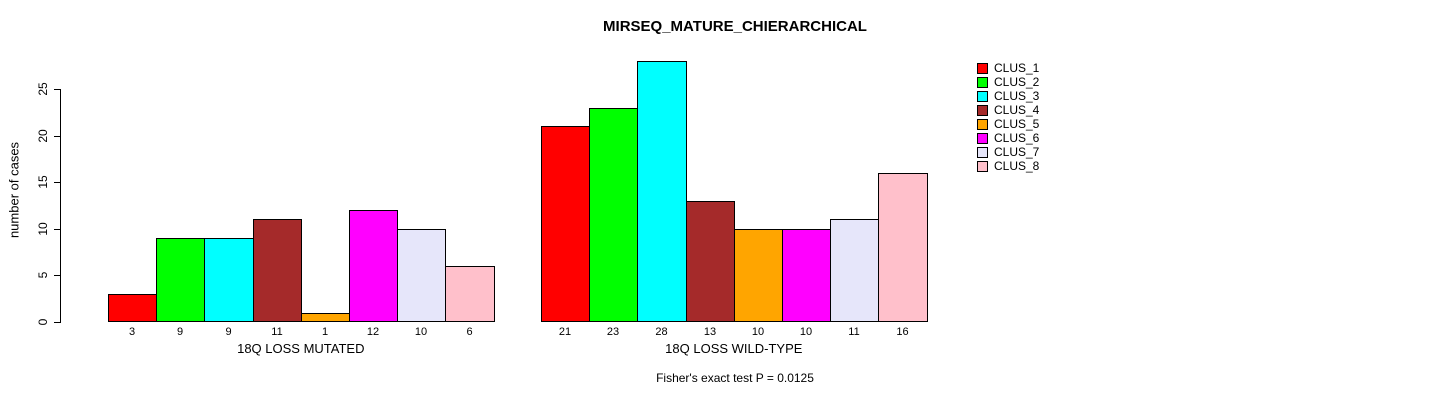 This screenshot has height=400, width=1440. Describe the element at coordinates (1017, 82) in the screenshot. I see `legend-item-label: CLUS_2` at that location.